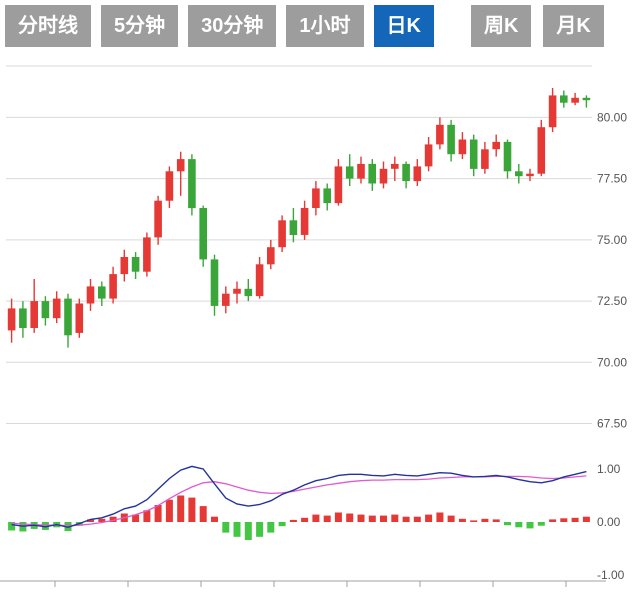  I want to click on tab-monthly-k: 月K, so click(573, 26).